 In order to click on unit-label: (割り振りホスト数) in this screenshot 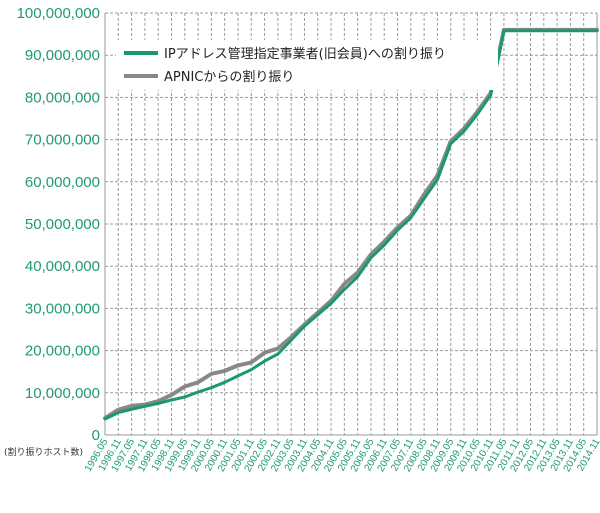, I will do `click(43, 452)`.